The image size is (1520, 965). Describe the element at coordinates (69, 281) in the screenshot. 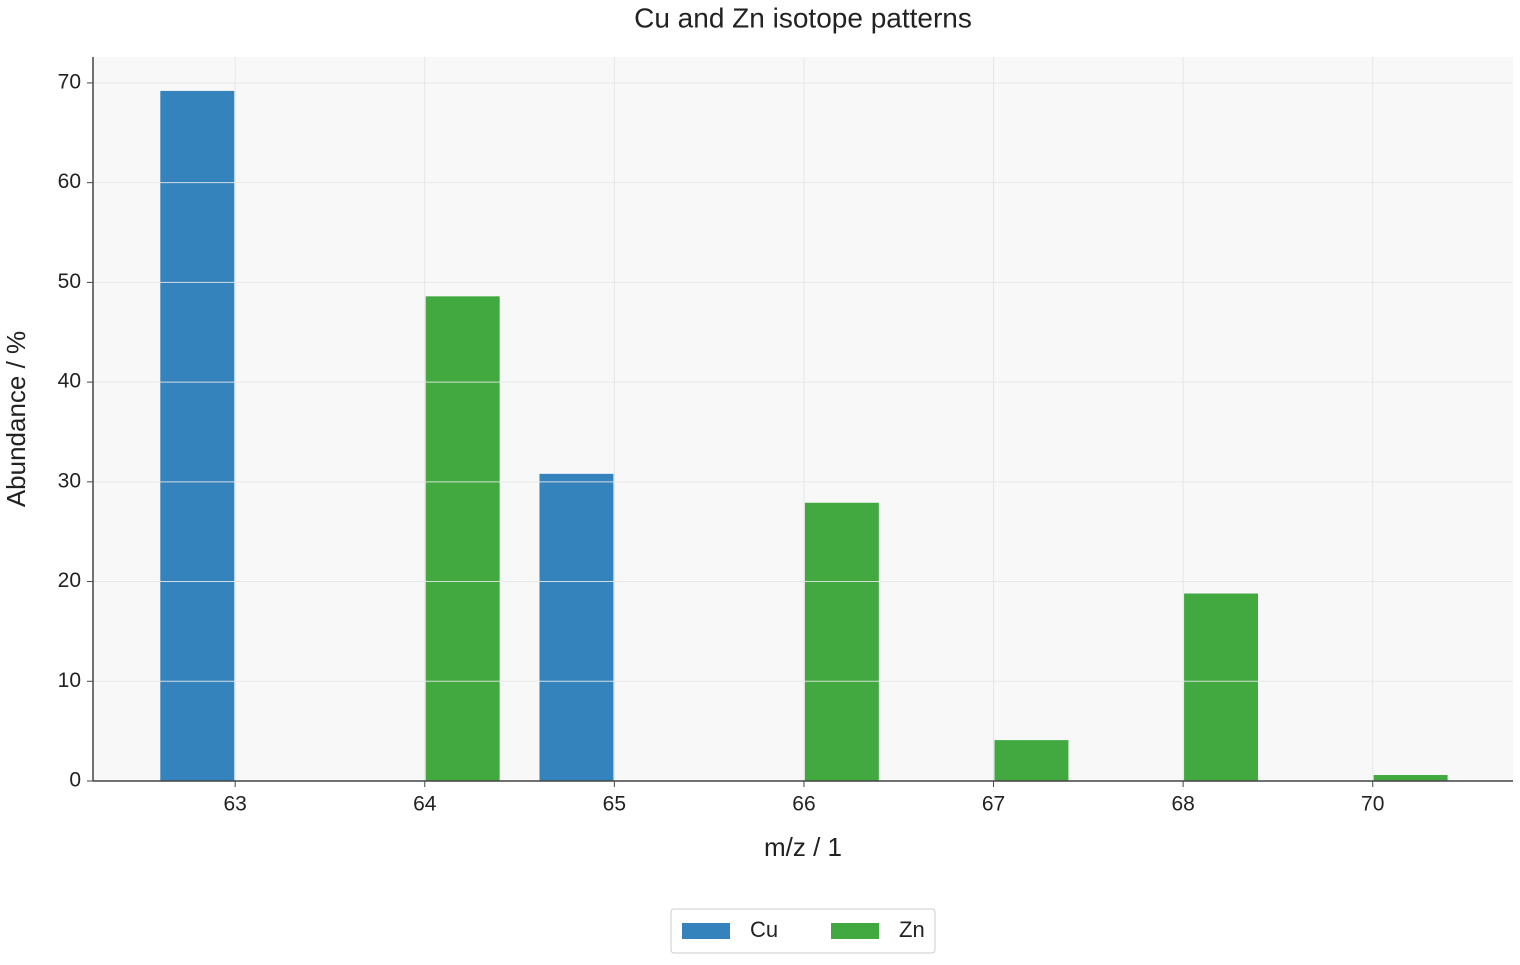

I see `y-tick-label: 50` at that location.